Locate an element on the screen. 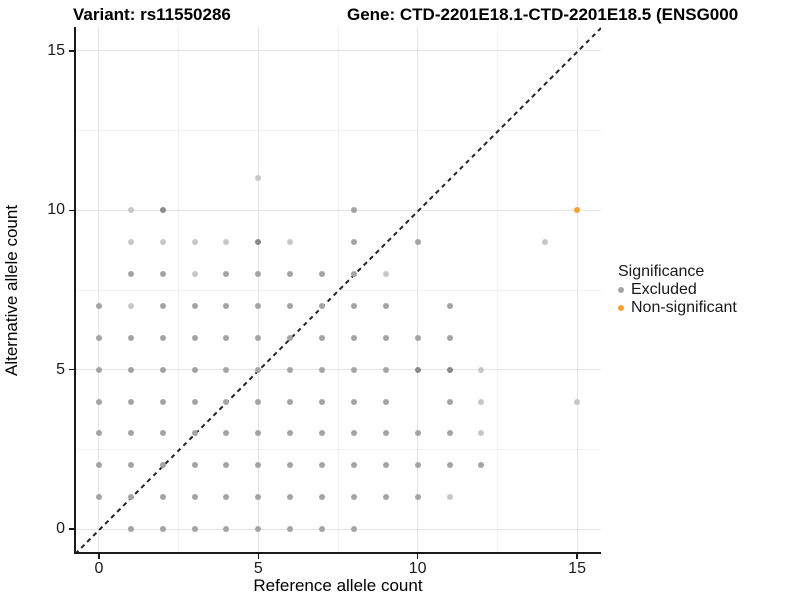  legend-item-label: Non-significant is located at coordinates (684, 307).